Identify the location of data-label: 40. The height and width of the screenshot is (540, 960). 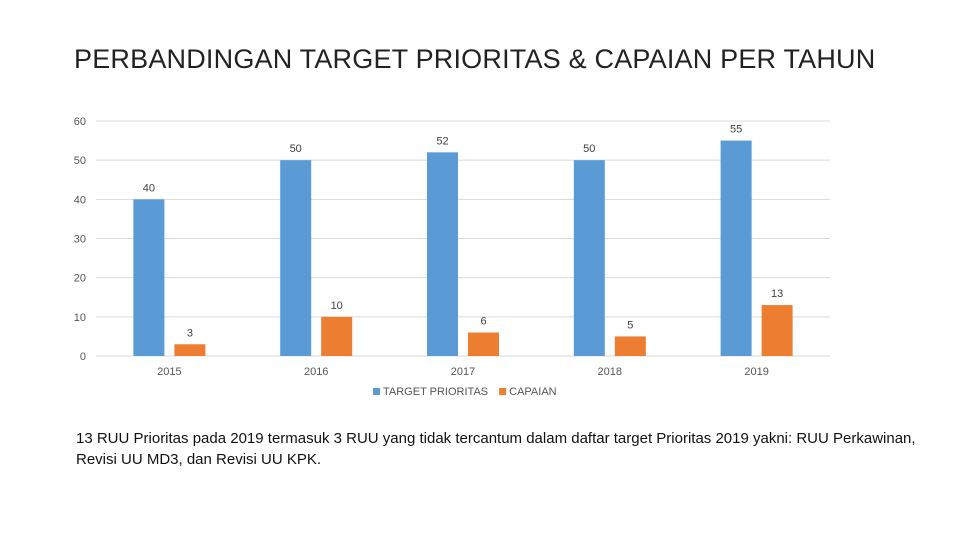
(149, 188).